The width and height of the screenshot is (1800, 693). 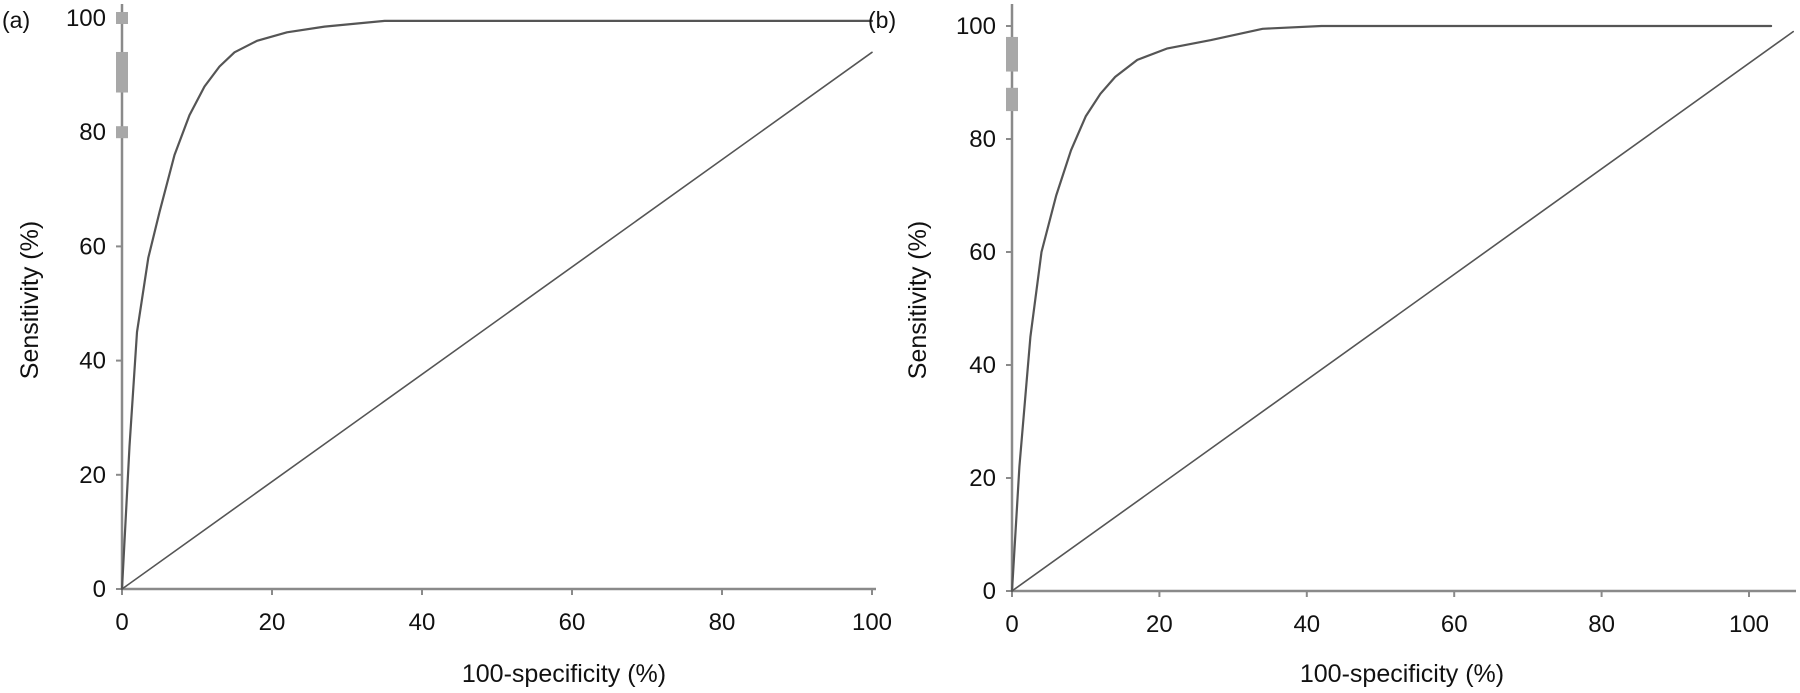 I want to click on panel-label: (a), so click(x=16, y=20).